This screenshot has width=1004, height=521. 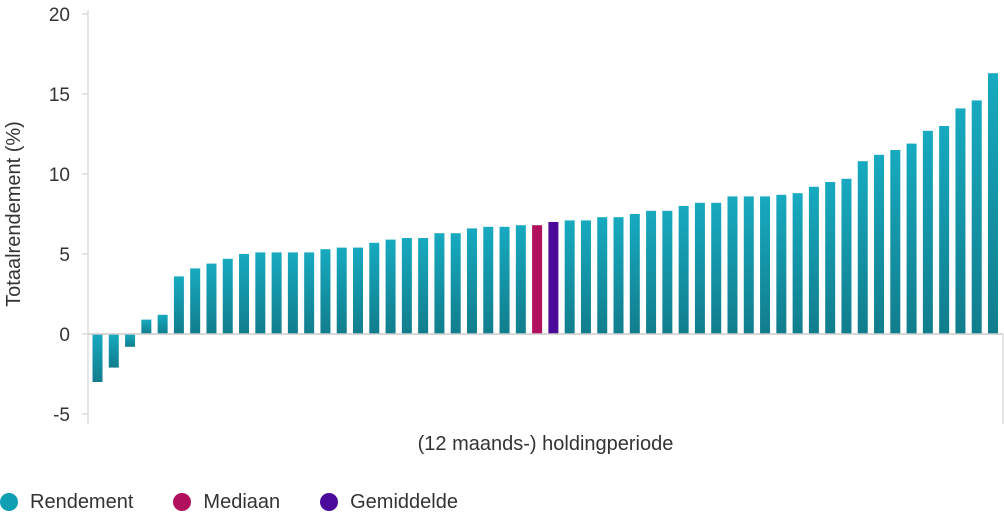 I want to click on legend-item-mediaan: Mediaan, so click(x=226, y=502).